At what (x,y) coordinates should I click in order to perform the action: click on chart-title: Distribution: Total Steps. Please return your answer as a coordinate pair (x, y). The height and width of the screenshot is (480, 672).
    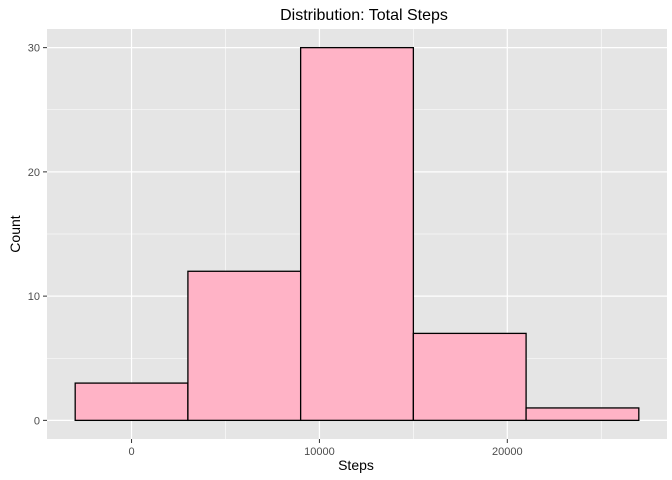
    Looking at the image, I should click on (364, 15).